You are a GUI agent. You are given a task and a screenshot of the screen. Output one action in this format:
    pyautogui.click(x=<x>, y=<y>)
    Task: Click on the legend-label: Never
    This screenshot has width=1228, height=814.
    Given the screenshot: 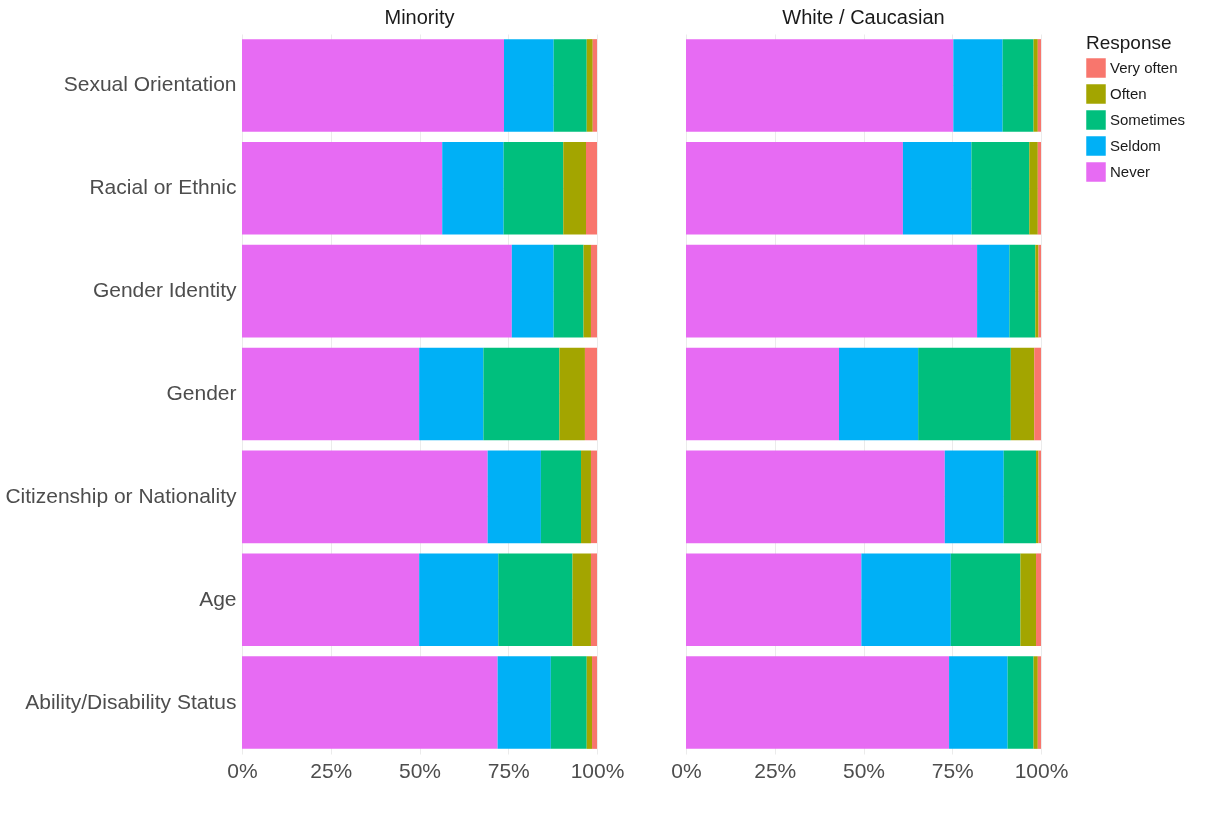 What is the action you would take?
    pyautogui.click(x=1130, y=171)
    